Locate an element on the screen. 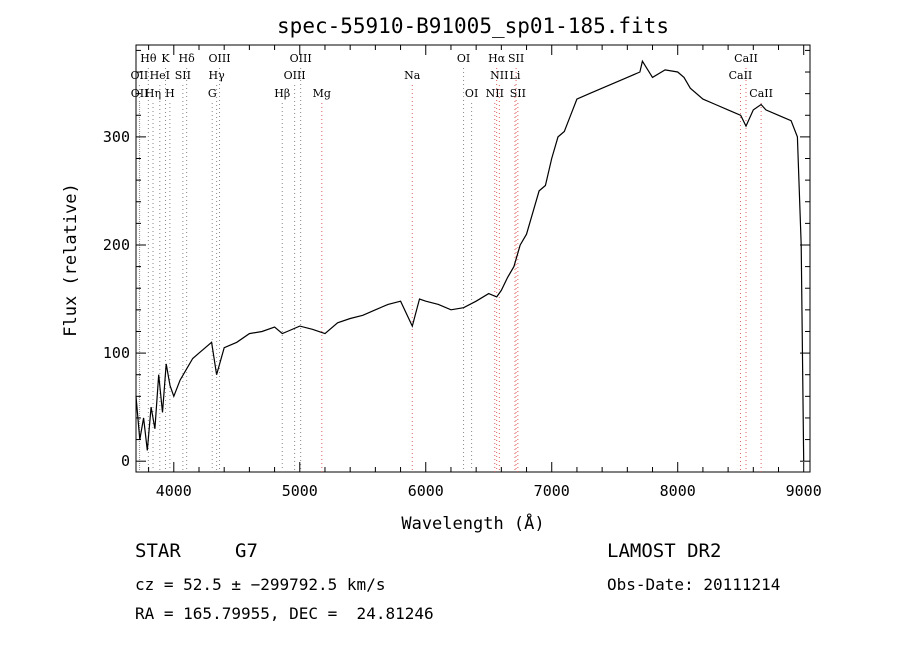 The image size is (900, 650). x-tick-label-0: 4000 is located at coordinates (174, 491).